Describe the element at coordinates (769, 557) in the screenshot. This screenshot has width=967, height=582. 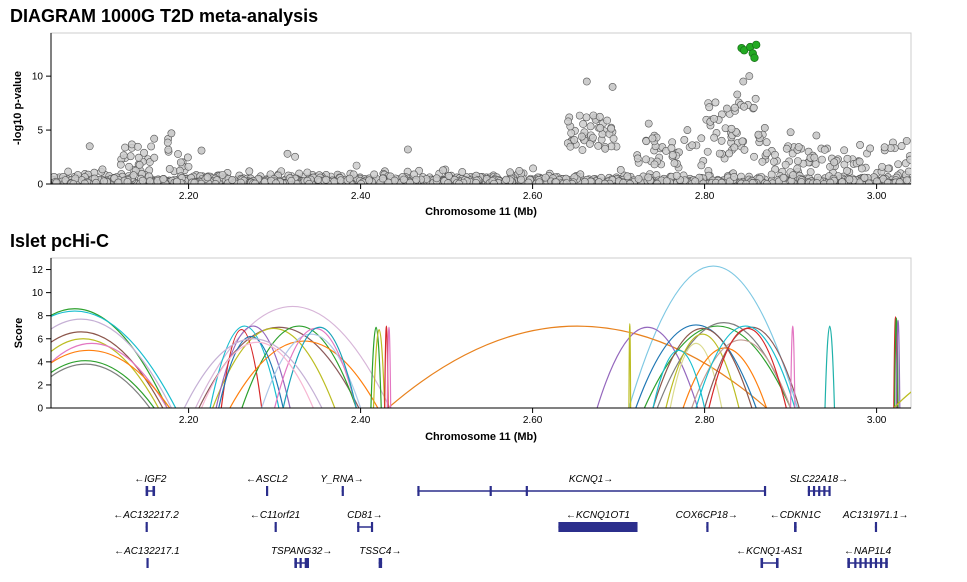
I see `gene-kcnq1-as1: ←KCNQ1-AS1` at that location.